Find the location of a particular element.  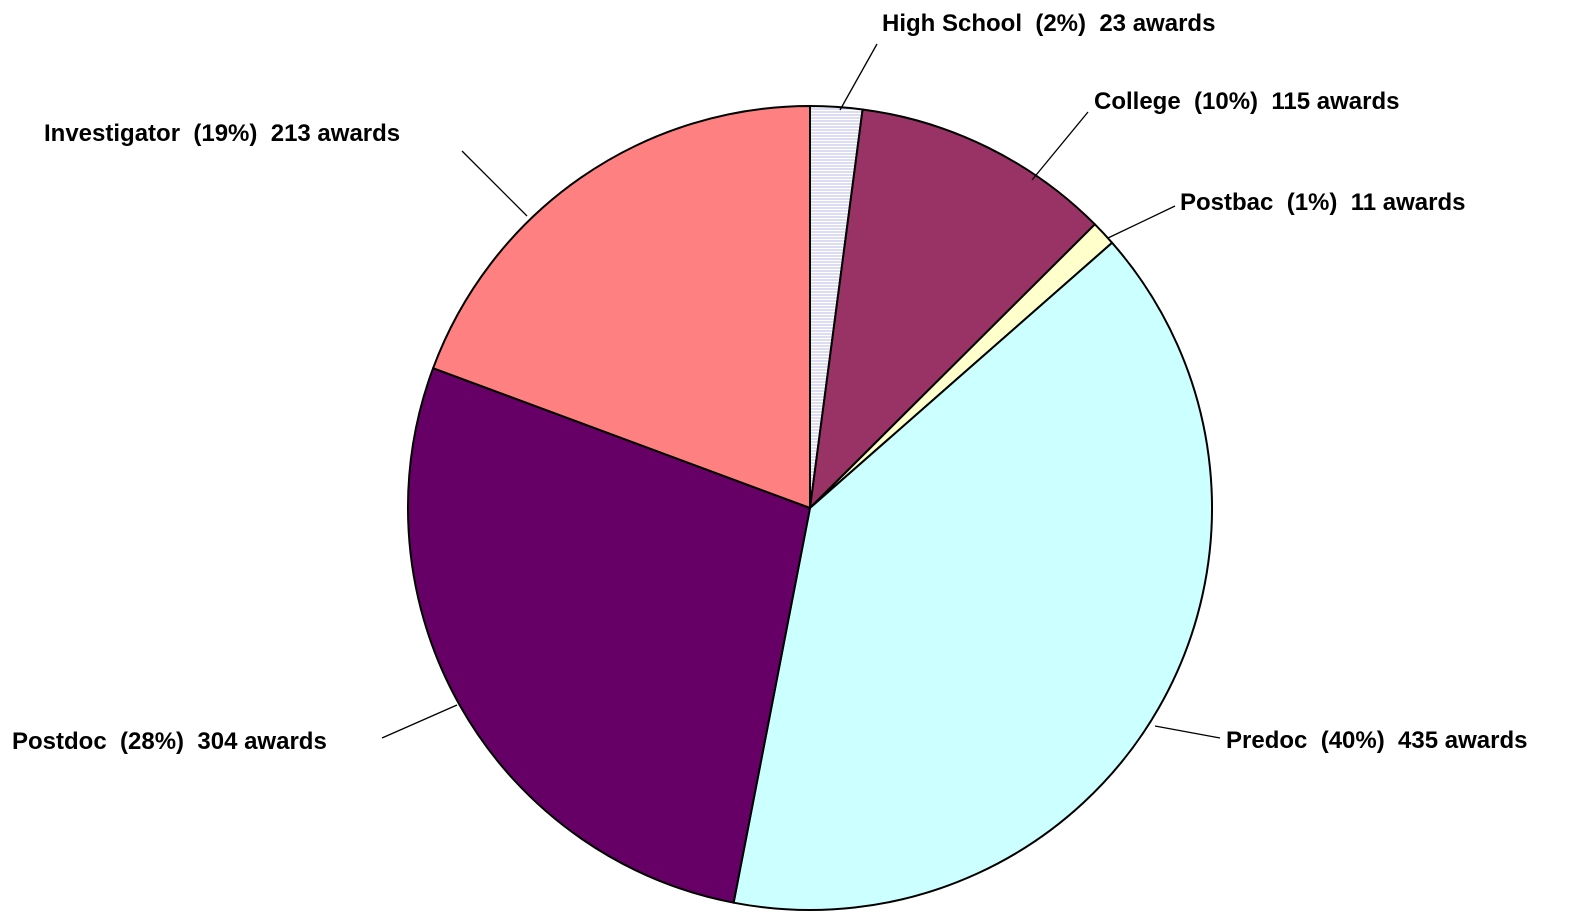

slice-label-high-school: High School (2%) 23 awards is located at coordinates (1048, 23).